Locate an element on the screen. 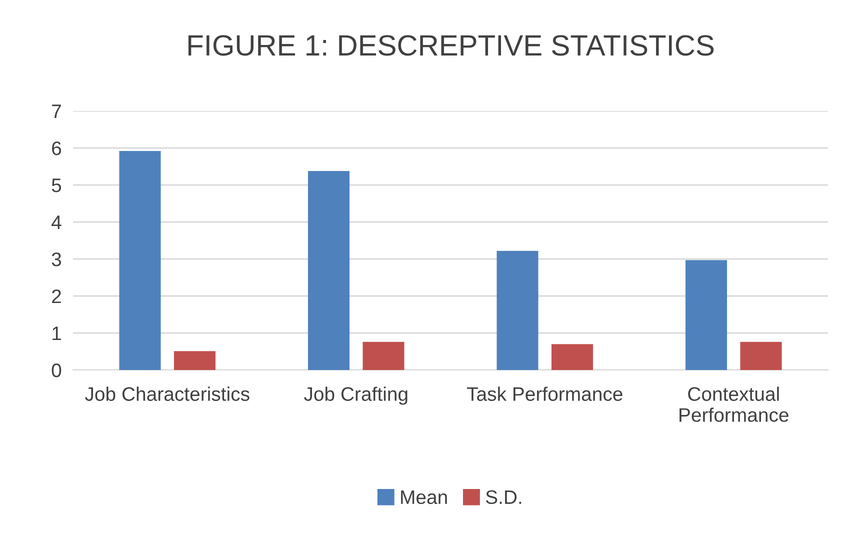 The height and width of the screenshot is (535, 845). chart-title: FIGURE 1: DESCREPTIVE STATISTICS is located at coordinates (451, 45).